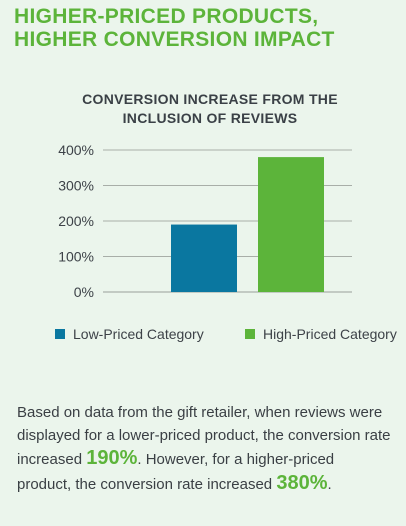  What do you see at coordinates (76, 150) in the screenshot?
I see `y-tick-label-400: 400%` at bounding box center [76, 150].